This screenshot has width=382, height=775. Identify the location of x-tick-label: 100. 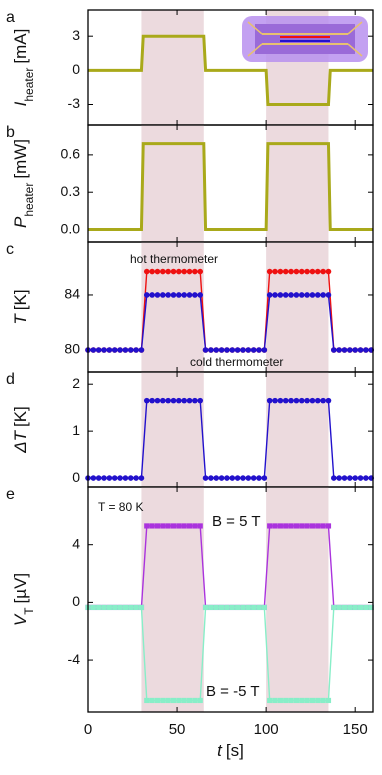
(266, 729).